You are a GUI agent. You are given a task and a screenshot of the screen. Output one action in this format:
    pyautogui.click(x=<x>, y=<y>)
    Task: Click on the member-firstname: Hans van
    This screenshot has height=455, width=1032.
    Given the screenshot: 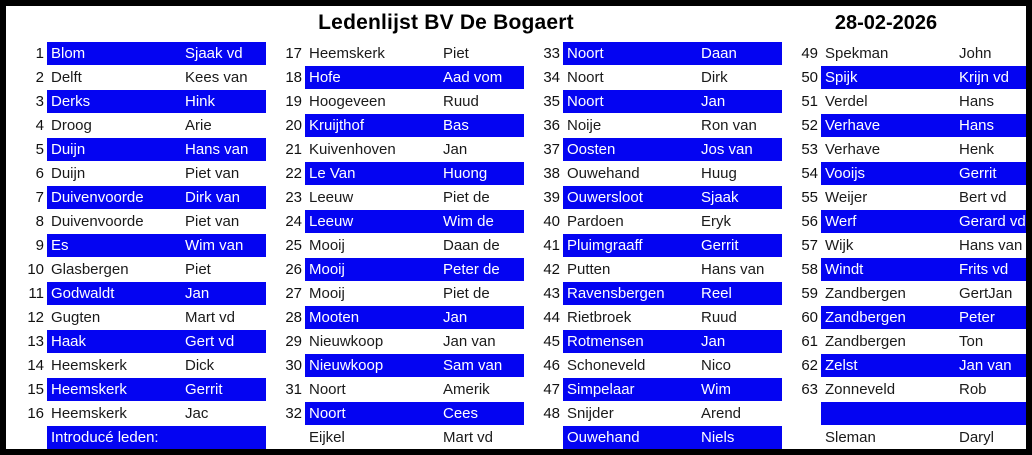 What is the action you would take?
    pyautogui.click(x=991, y=245)
    